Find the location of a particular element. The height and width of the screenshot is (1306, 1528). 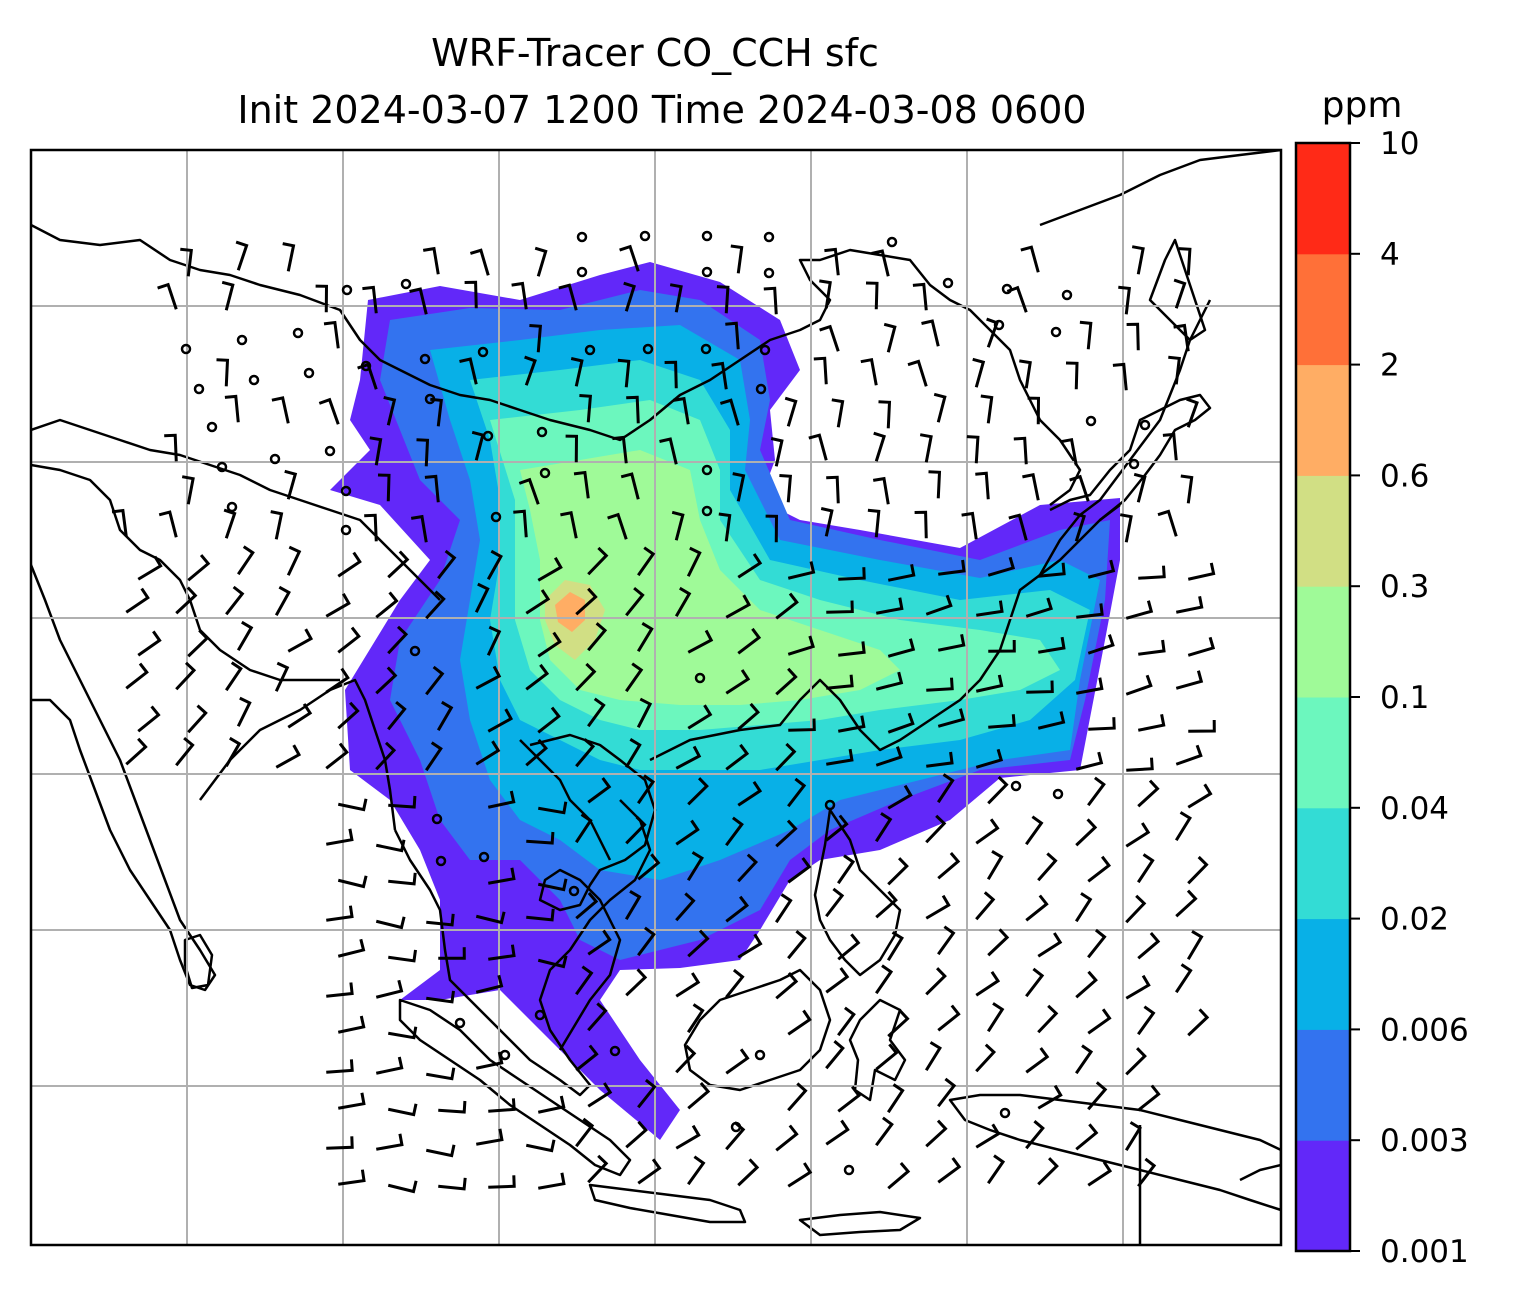

colorbar-tick-label: 0.1 is located at coordinates (1404, 698).